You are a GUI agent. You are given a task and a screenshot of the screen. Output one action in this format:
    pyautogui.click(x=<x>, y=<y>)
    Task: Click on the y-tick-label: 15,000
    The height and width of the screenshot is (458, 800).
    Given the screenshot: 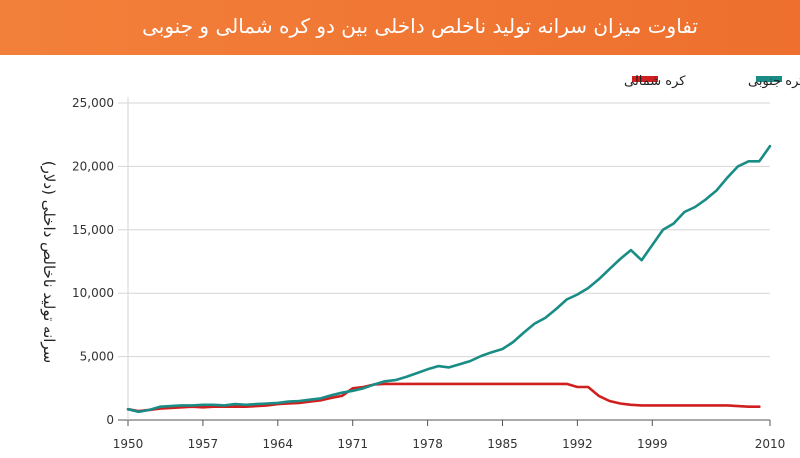 What is the action you would take?
    pyautogui.click(x=93, y=230)
    